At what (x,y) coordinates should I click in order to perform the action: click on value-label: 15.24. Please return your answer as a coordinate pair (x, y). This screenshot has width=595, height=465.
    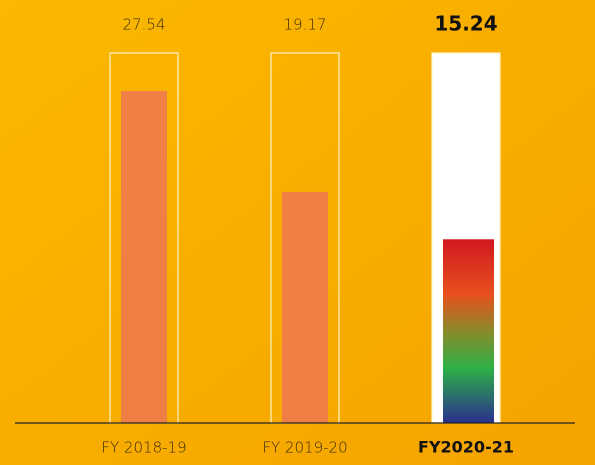
    Looking at the image, I should click on (465, 24).